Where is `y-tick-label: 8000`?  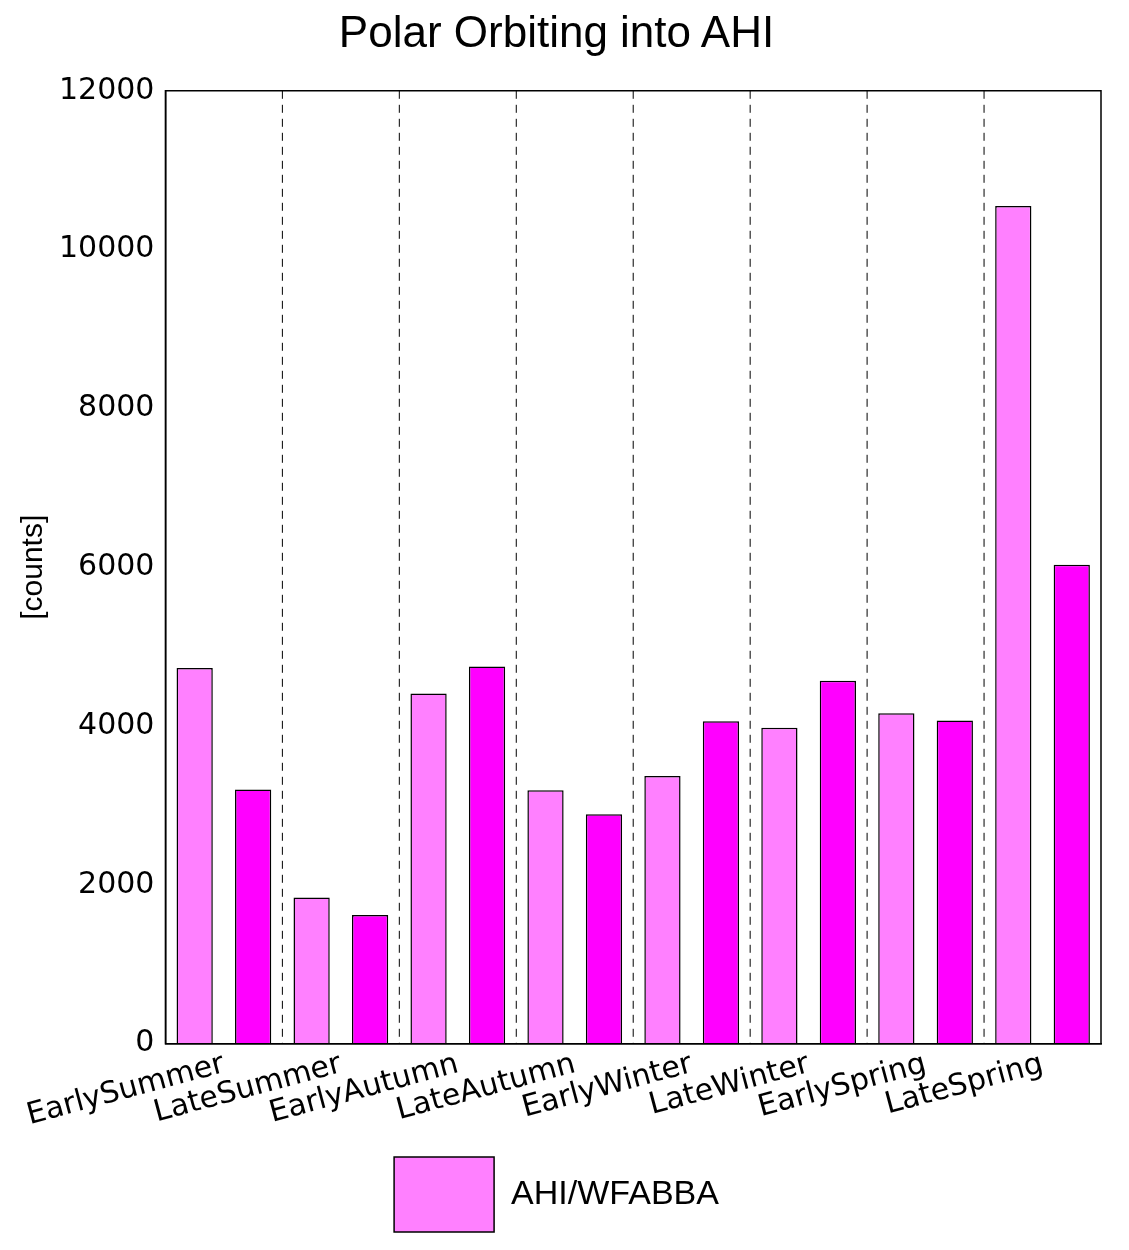
y-tick-label: 8000 is located at coordinates (116, 406).